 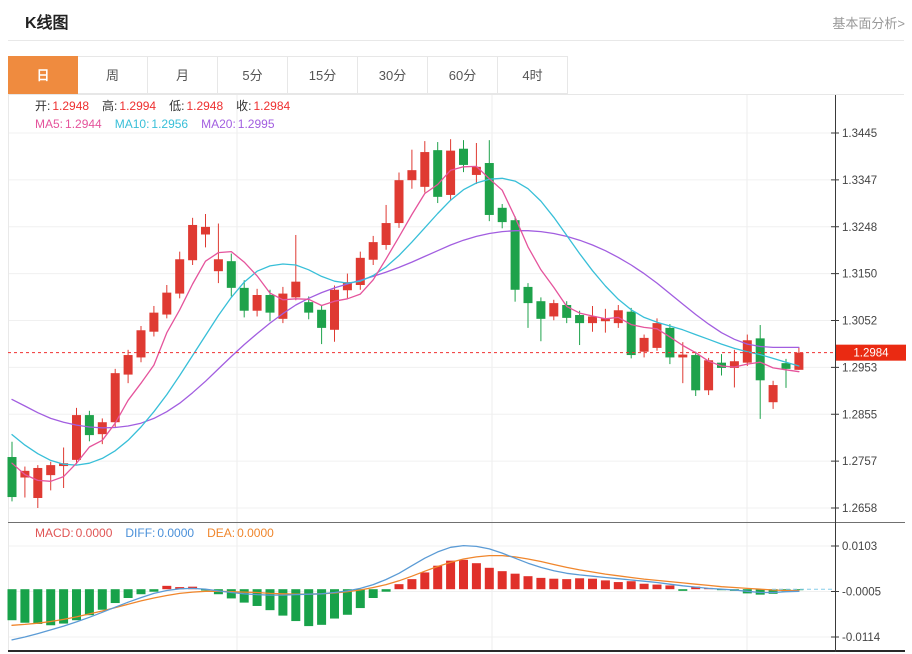 I want to click on legend-ma10-value: 1.2956, so click(x=170, y=124).